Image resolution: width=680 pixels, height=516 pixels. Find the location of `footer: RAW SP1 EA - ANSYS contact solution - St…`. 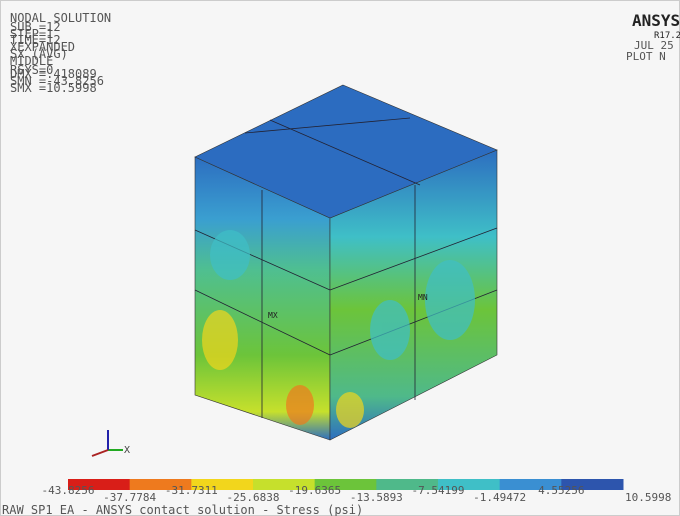

footer: RAW SP1 EA - ANSYS contact solution - St… is located at coordinates (182, 509).